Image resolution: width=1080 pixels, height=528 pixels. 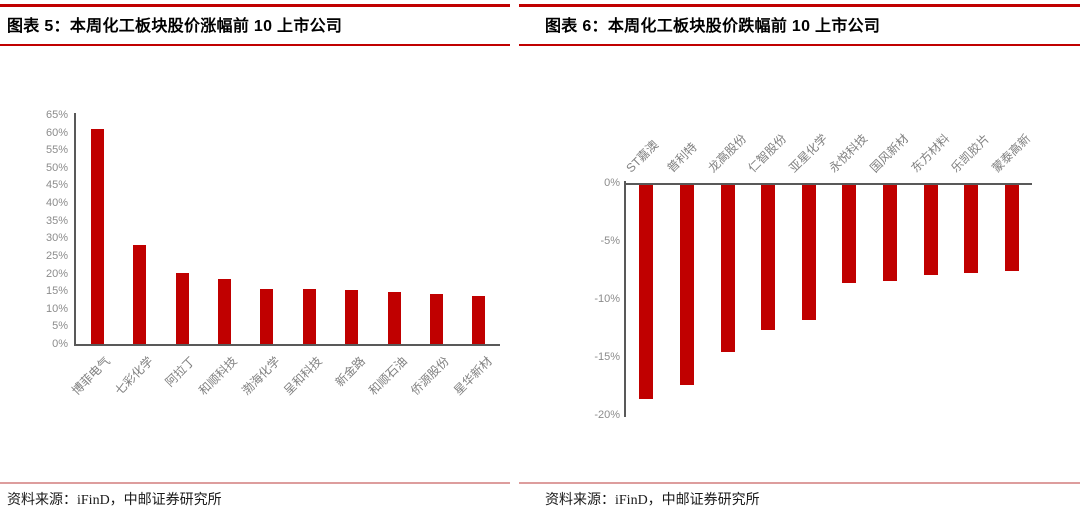 What do you see at coordinates (1011, 153) in the screenshot?
I see `category-label: 蒙泰高新` at bounding box center [1011, 153].